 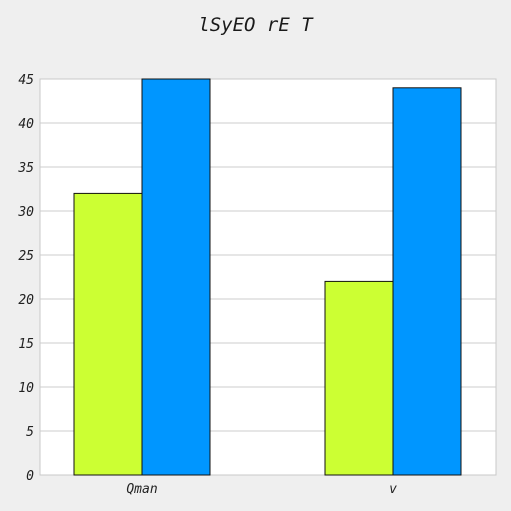 I want to click on y-tick-label: 40, so click(x=26, y=124).